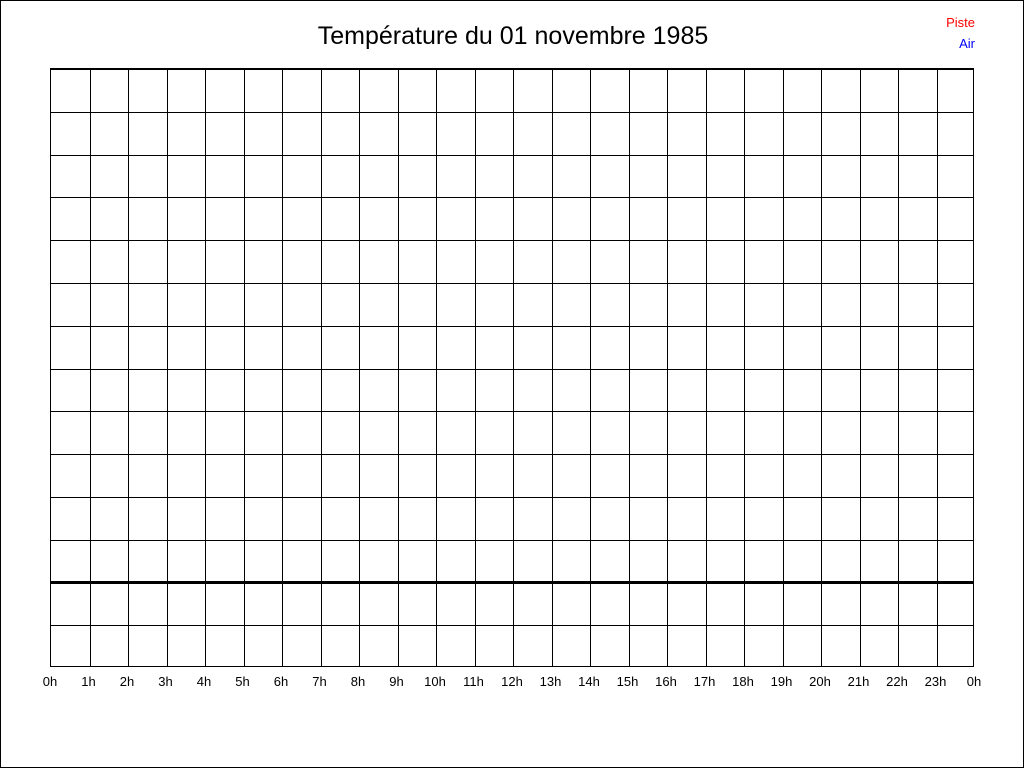  Describe the element at coordinates (88, 681) in the screenshot. I see `x-tick-label: 1h` at that location.